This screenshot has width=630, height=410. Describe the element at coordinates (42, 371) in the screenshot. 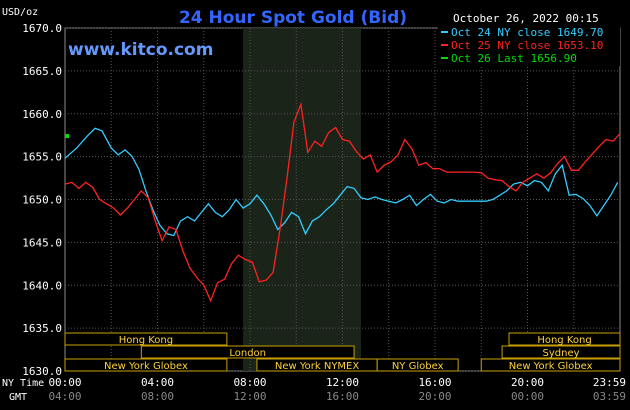

I see `y-tick-label: 1630.0` at that location.